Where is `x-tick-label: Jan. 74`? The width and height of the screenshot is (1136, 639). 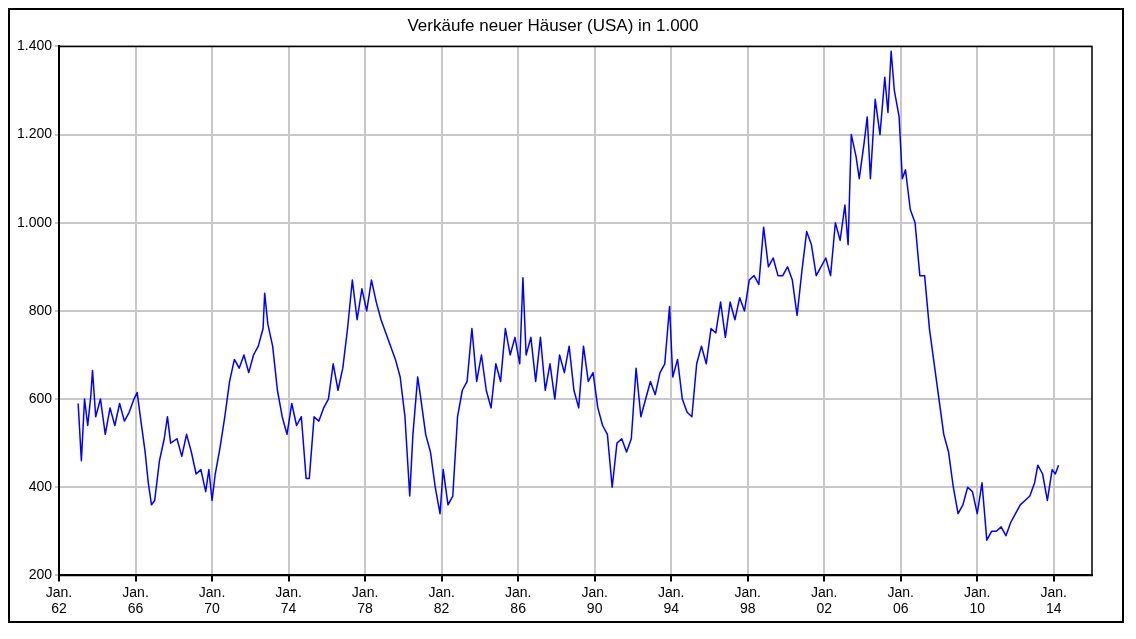 x-tick-label: Jan. 74 is located at coordinates (288, 600).